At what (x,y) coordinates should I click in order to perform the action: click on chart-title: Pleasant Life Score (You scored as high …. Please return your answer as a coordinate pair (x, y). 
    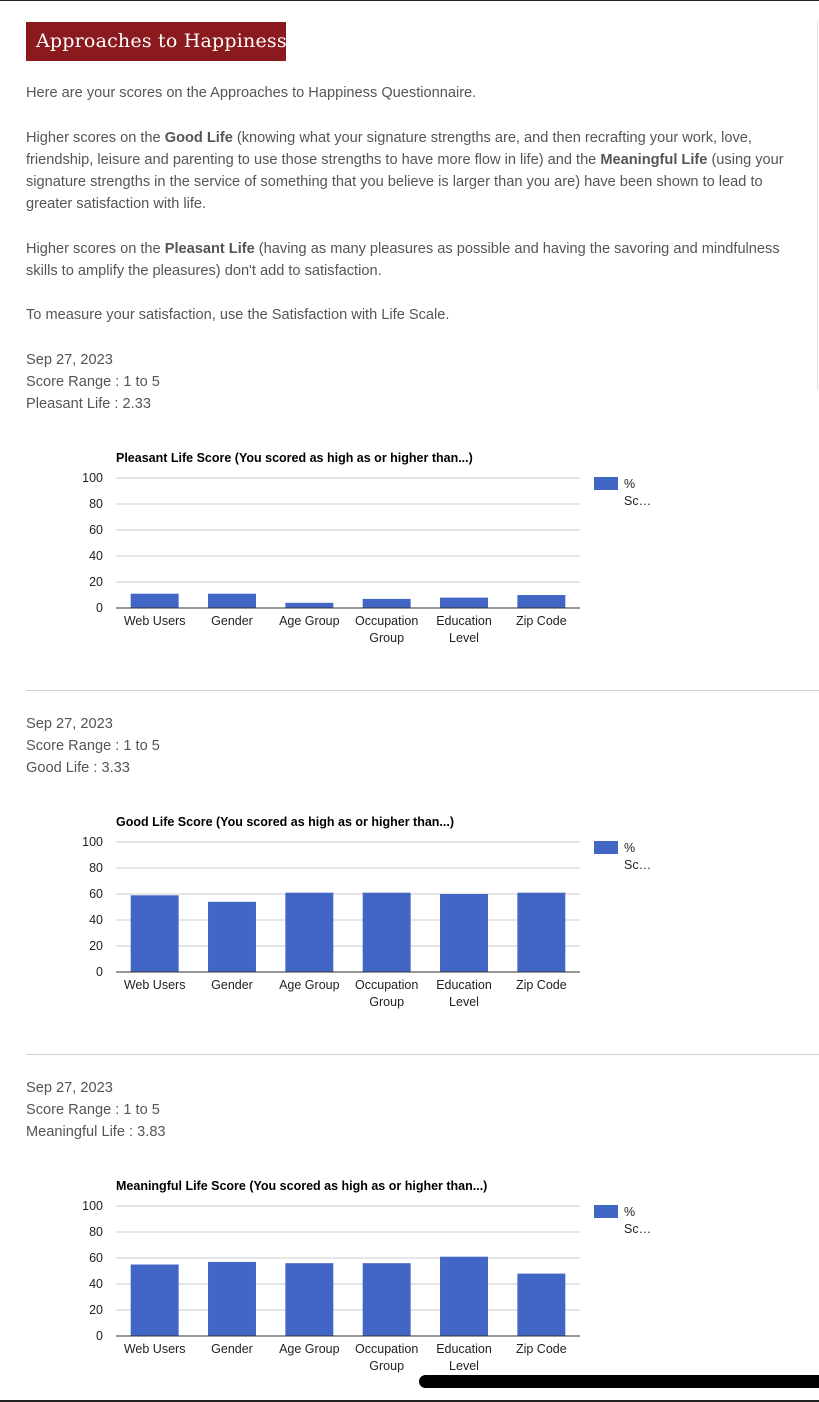
    Looking at the image, I should click on (294, 458).